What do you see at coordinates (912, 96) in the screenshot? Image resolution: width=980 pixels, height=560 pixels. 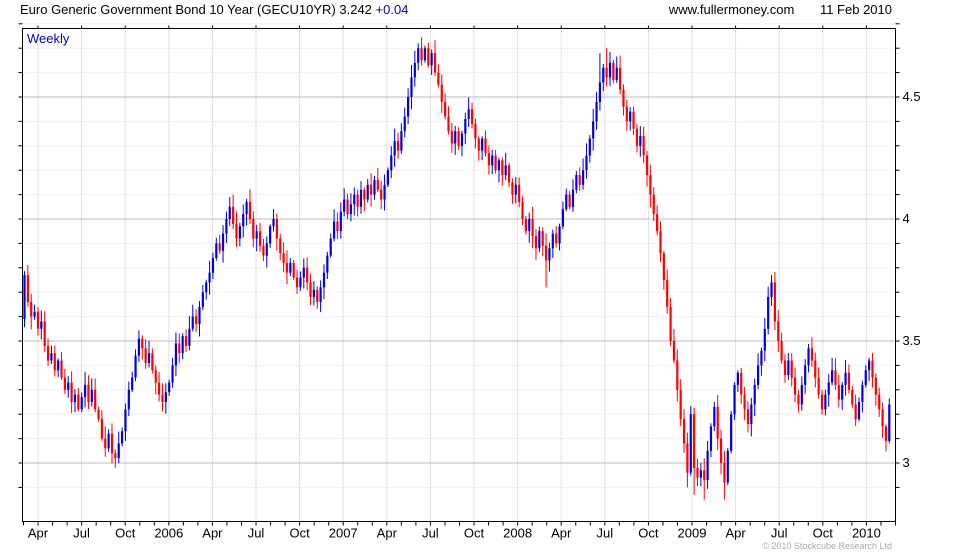 I see `svg-text: 4.5` at bounding box center [912, 96].